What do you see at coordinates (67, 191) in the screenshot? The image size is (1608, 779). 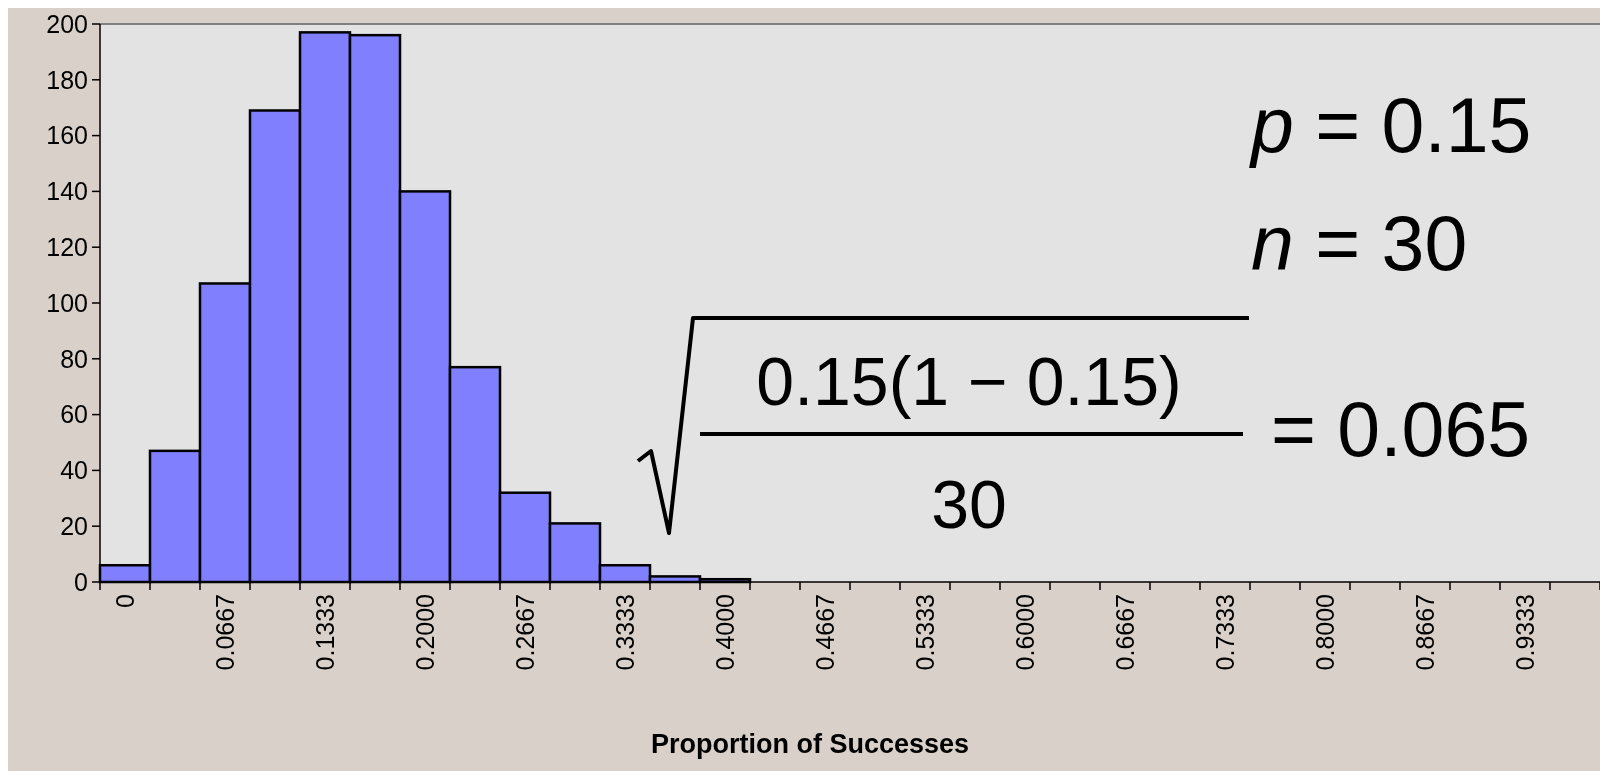 I see `y-tick-label: 140` at bounding box center [67, 191].